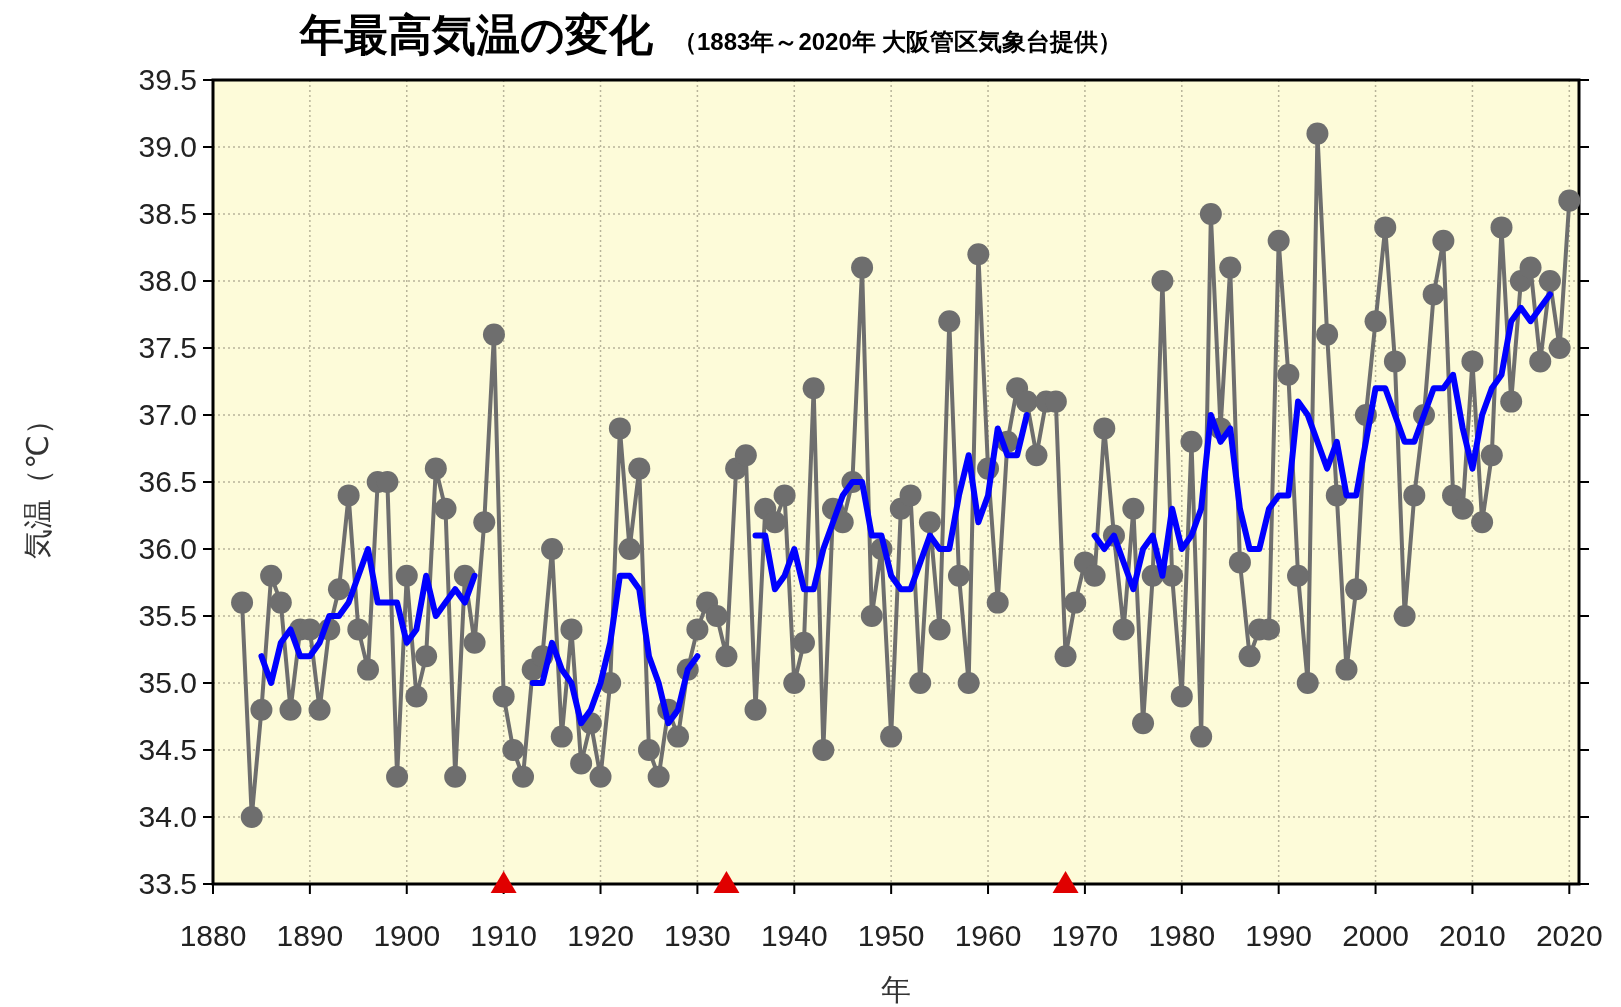 Image resolution: width=1621 pixels, height=1007 pixels. I want to click on x-tick-label: 1970, so click(1085, 935).